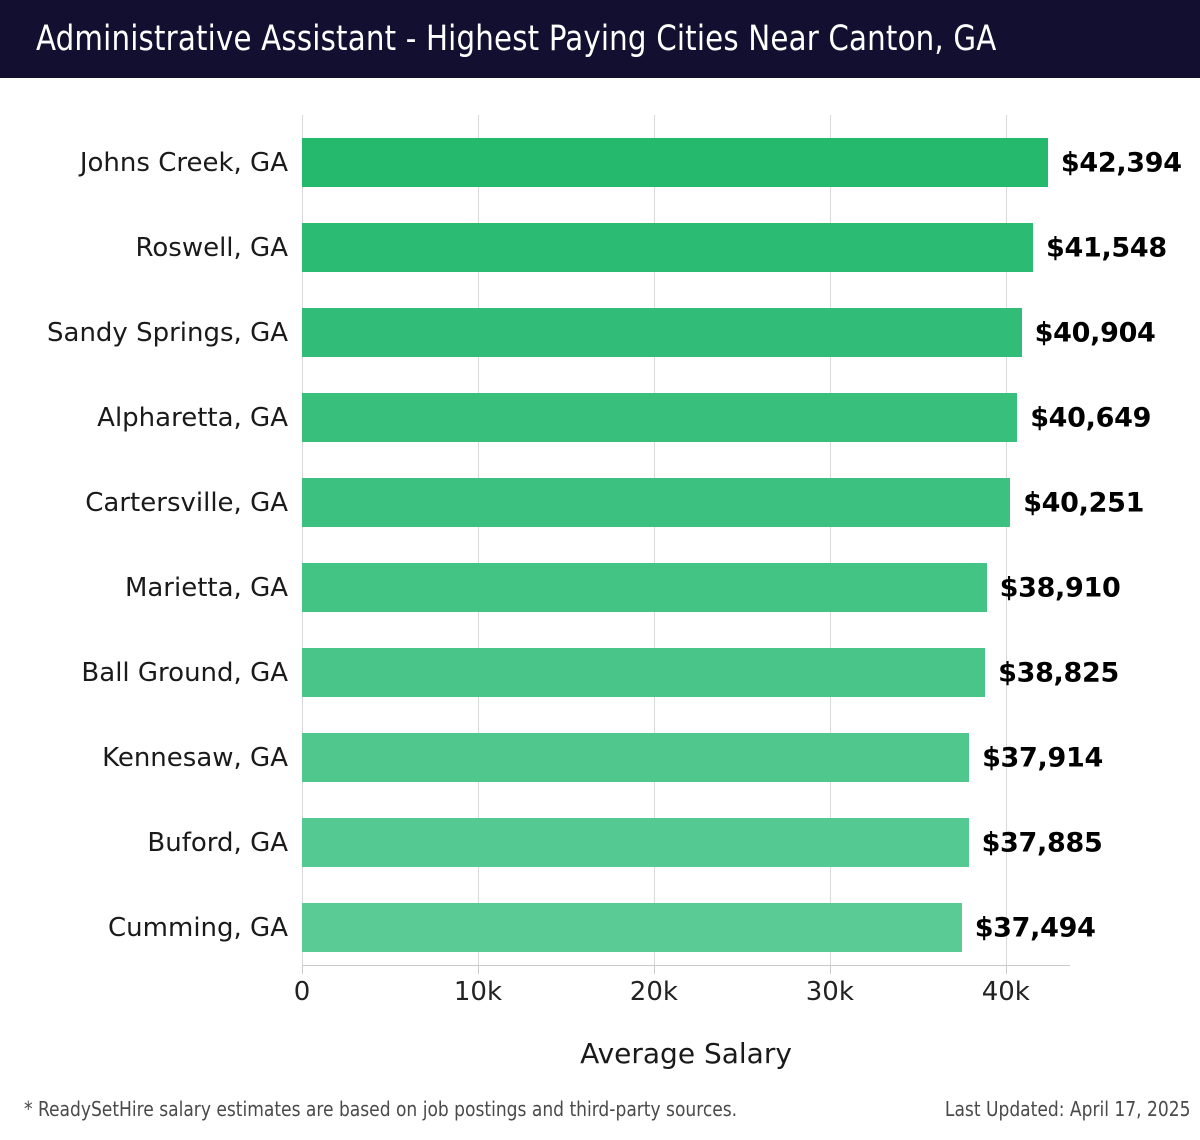 The width and height of the screenshot is (1200, 1140). Describe the element at coordinates (192, 417) in the screenshot. I see `category-label: Alpharetta, GA` at that location.